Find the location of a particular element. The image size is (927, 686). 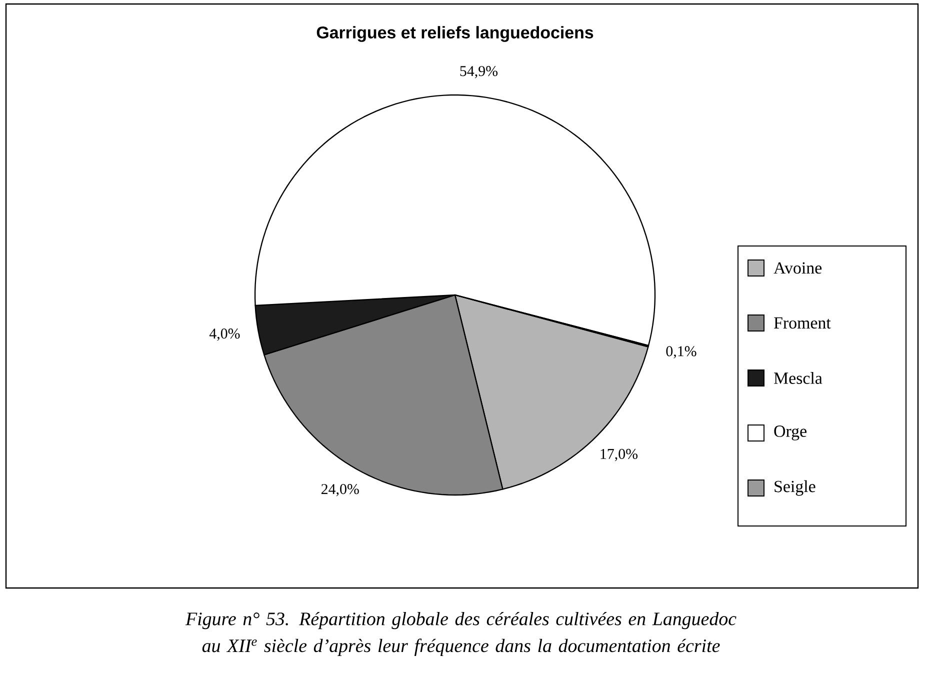

legend-label: Mescla is located at coordinates (798, 378).